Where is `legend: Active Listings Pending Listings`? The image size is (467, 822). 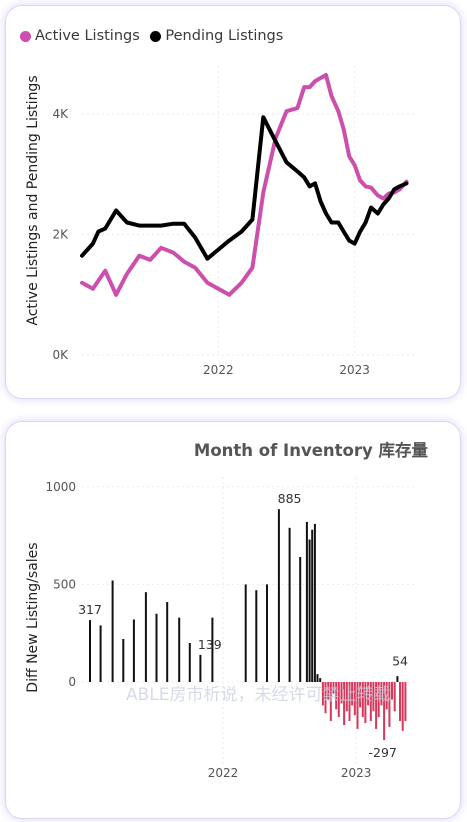 legend: Active Listings Pending Listings is located at coordinates (154, 37).